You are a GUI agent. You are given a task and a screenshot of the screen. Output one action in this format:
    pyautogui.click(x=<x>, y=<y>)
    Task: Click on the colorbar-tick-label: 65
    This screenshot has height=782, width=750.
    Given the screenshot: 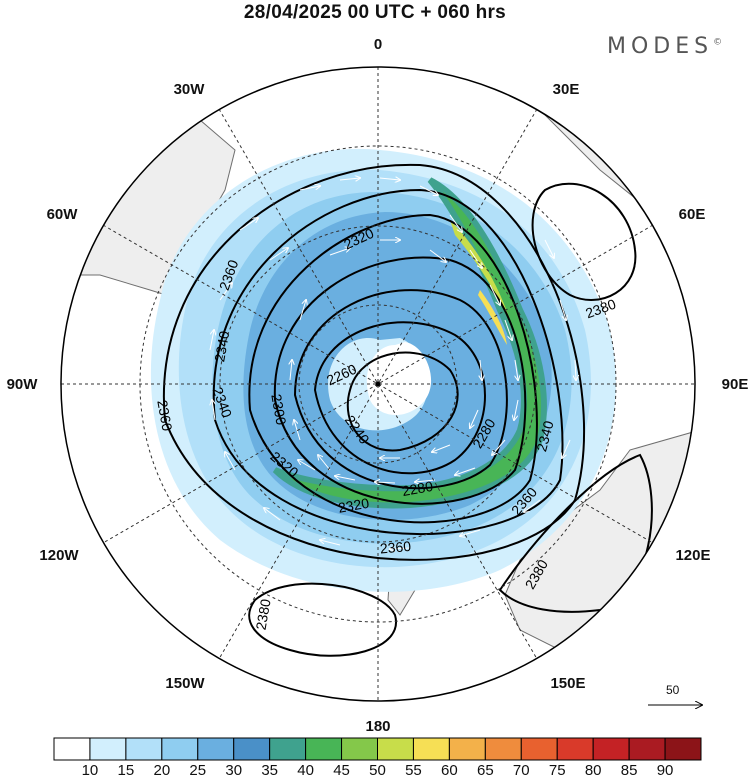 What is the action you would take?
    pyautogui.click(x=485, y=770)
    